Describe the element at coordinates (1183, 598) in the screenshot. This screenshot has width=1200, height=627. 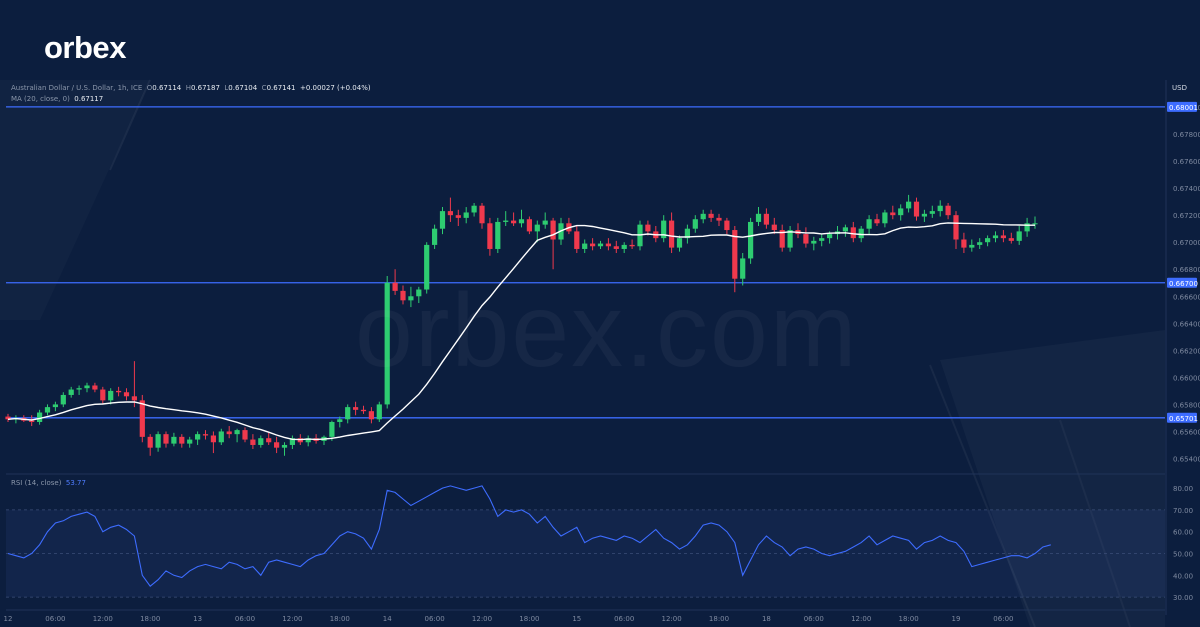
I see `rsi-tick-label: 30.00` at that location.